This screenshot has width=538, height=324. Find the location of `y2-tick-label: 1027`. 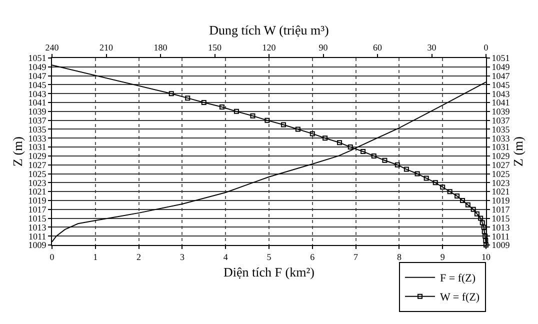

y2-tick-label: 1027 is located at coordinates (501, 165).